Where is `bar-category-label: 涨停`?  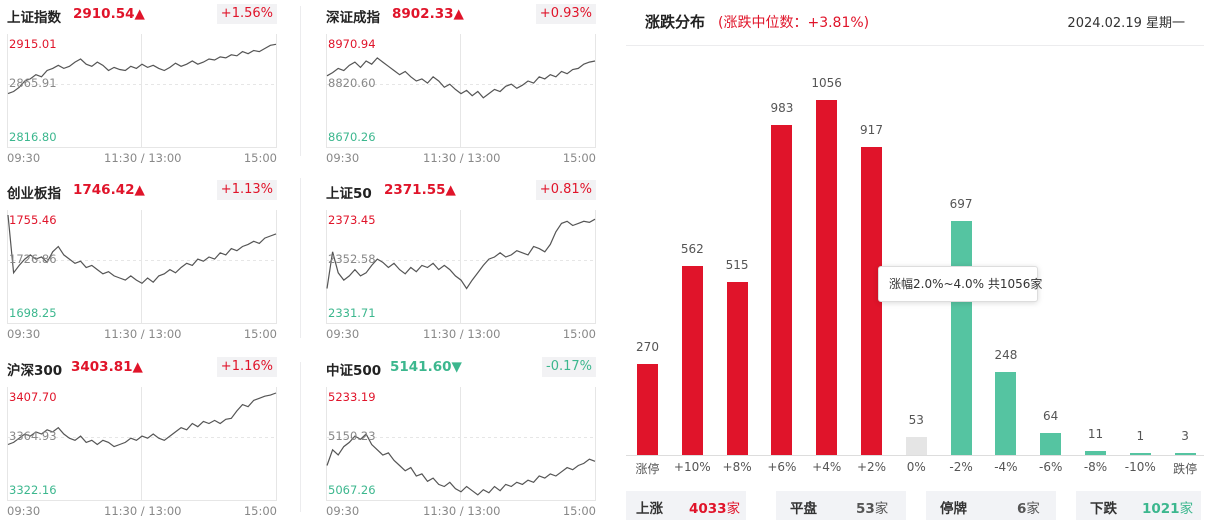 bar-category-label: 涨停 is located at coordinates (647, 469).